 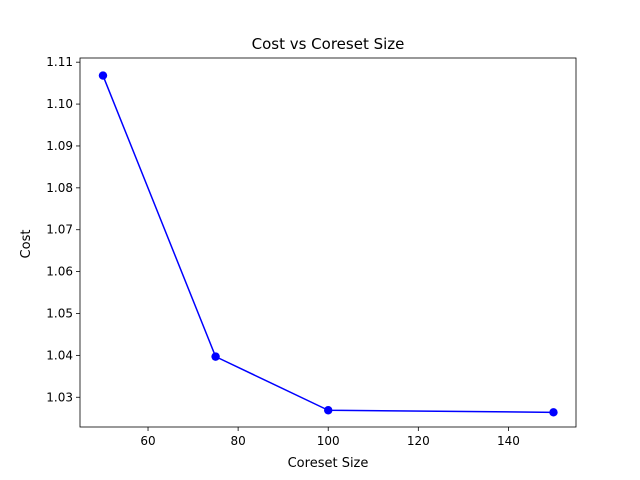 I want to click on y-tick-label: 1.05, so click(x=59, y=313).